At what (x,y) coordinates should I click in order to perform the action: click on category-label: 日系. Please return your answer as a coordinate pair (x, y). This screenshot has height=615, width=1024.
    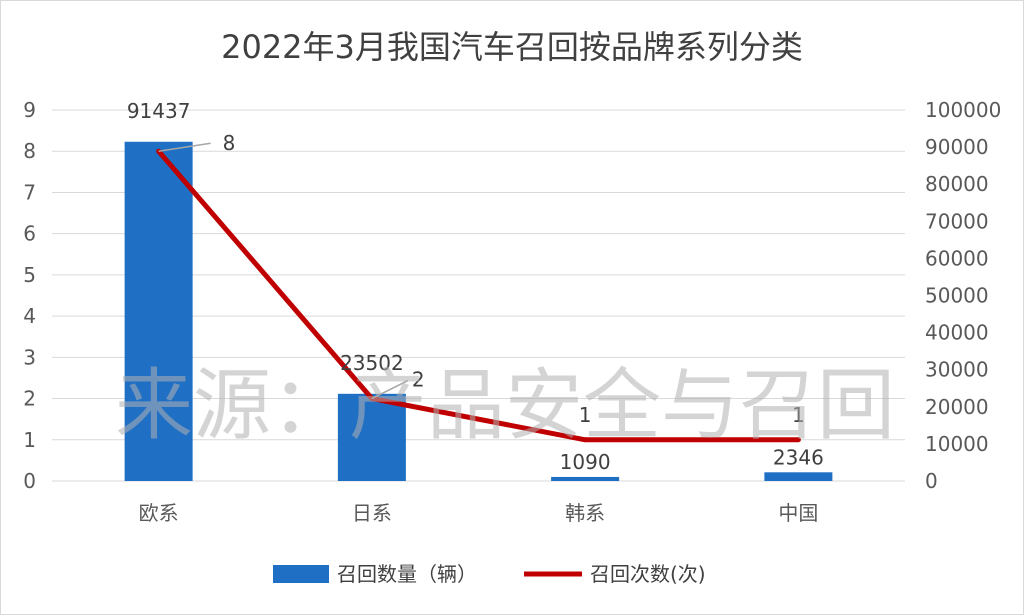
    Looking at the image, I should click on (372, 513).